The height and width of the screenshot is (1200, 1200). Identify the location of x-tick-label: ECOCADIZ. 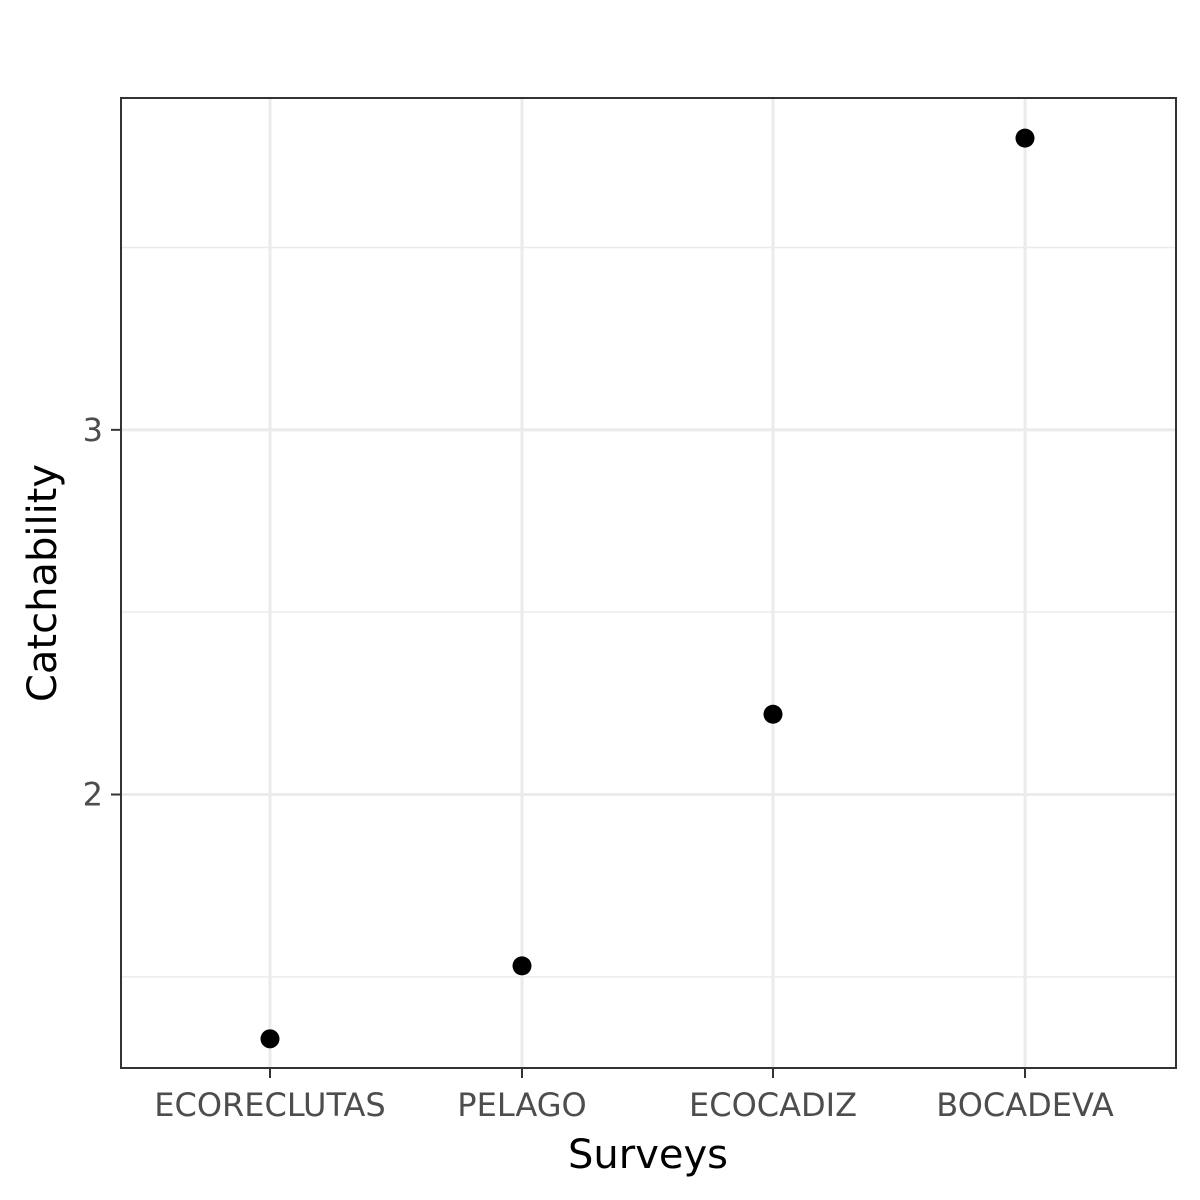
(773, 1105).